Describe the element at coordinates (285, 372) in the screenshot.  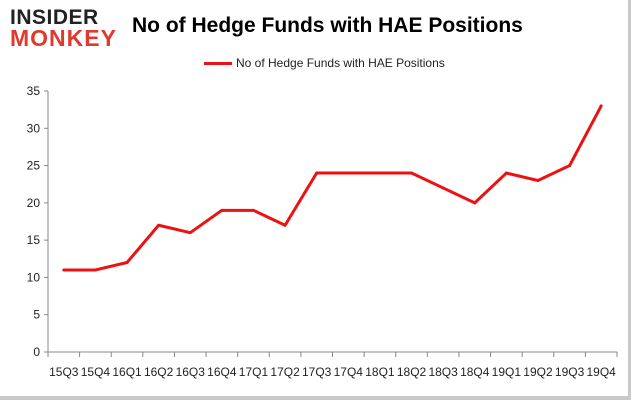
I see `x-tick-label: 17Q2` at that location.